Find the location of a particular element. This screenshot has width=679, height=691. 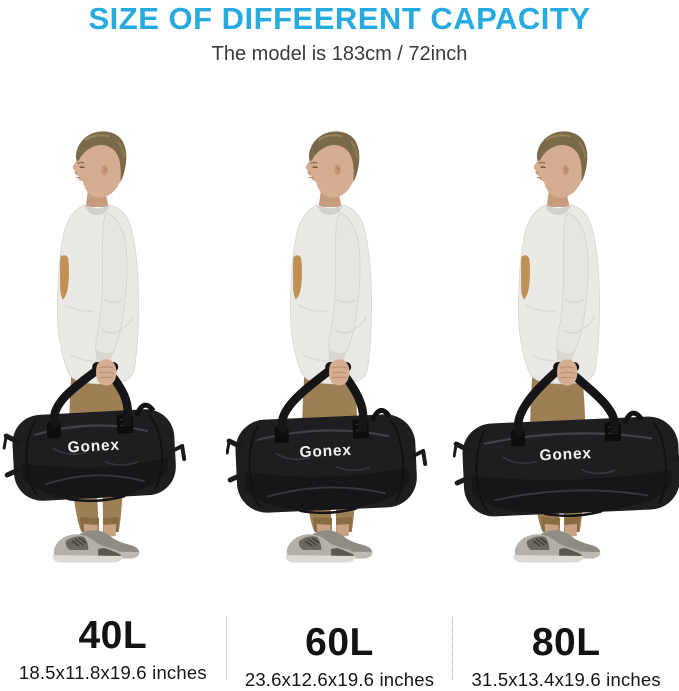

capacity-label-60l: 60L is located at coordinates (339, 642).